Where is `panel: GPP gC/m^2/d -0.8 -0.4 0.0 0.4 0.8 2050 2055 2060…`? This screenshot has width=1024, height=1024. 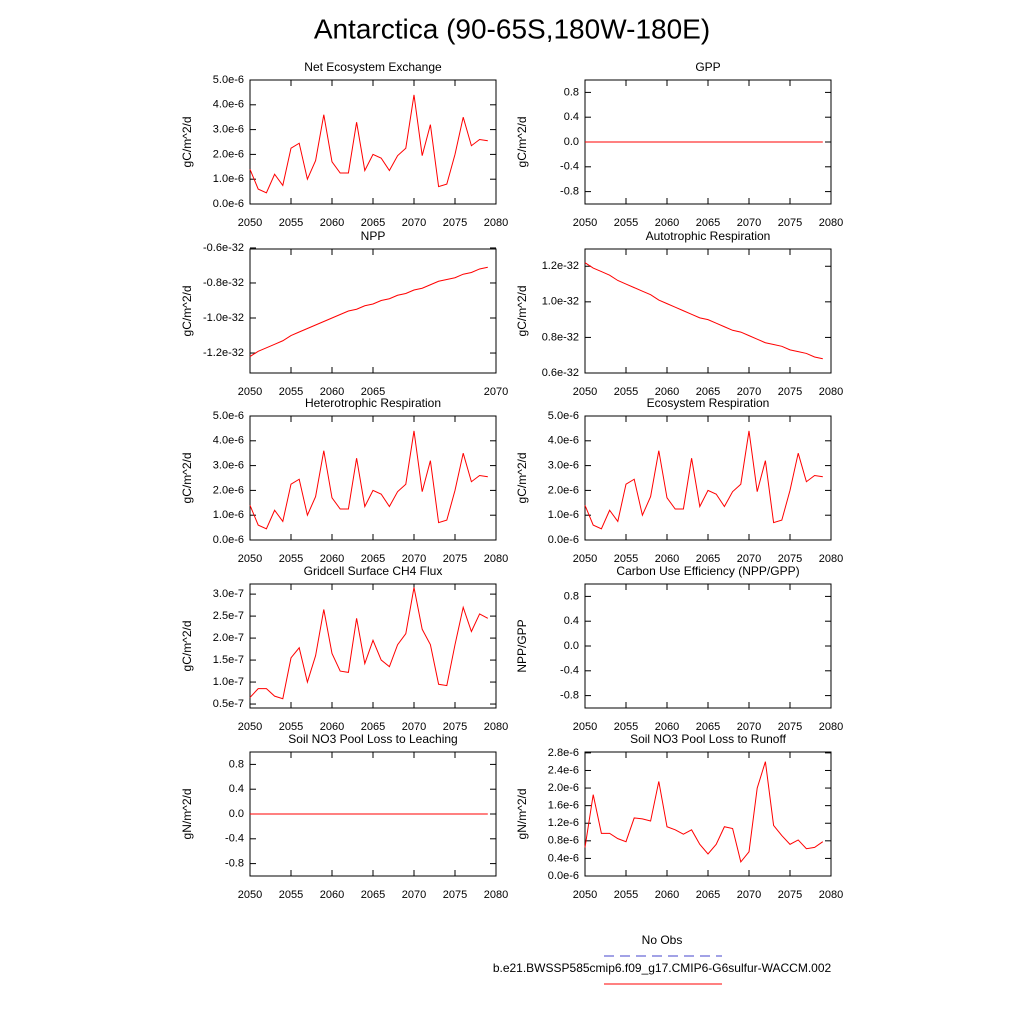 panel: GPP gC/m^2/d -0.8 -0.4 0.0 0.4 0.8 2050 2055 2060… is located at coordinates (679, 144).